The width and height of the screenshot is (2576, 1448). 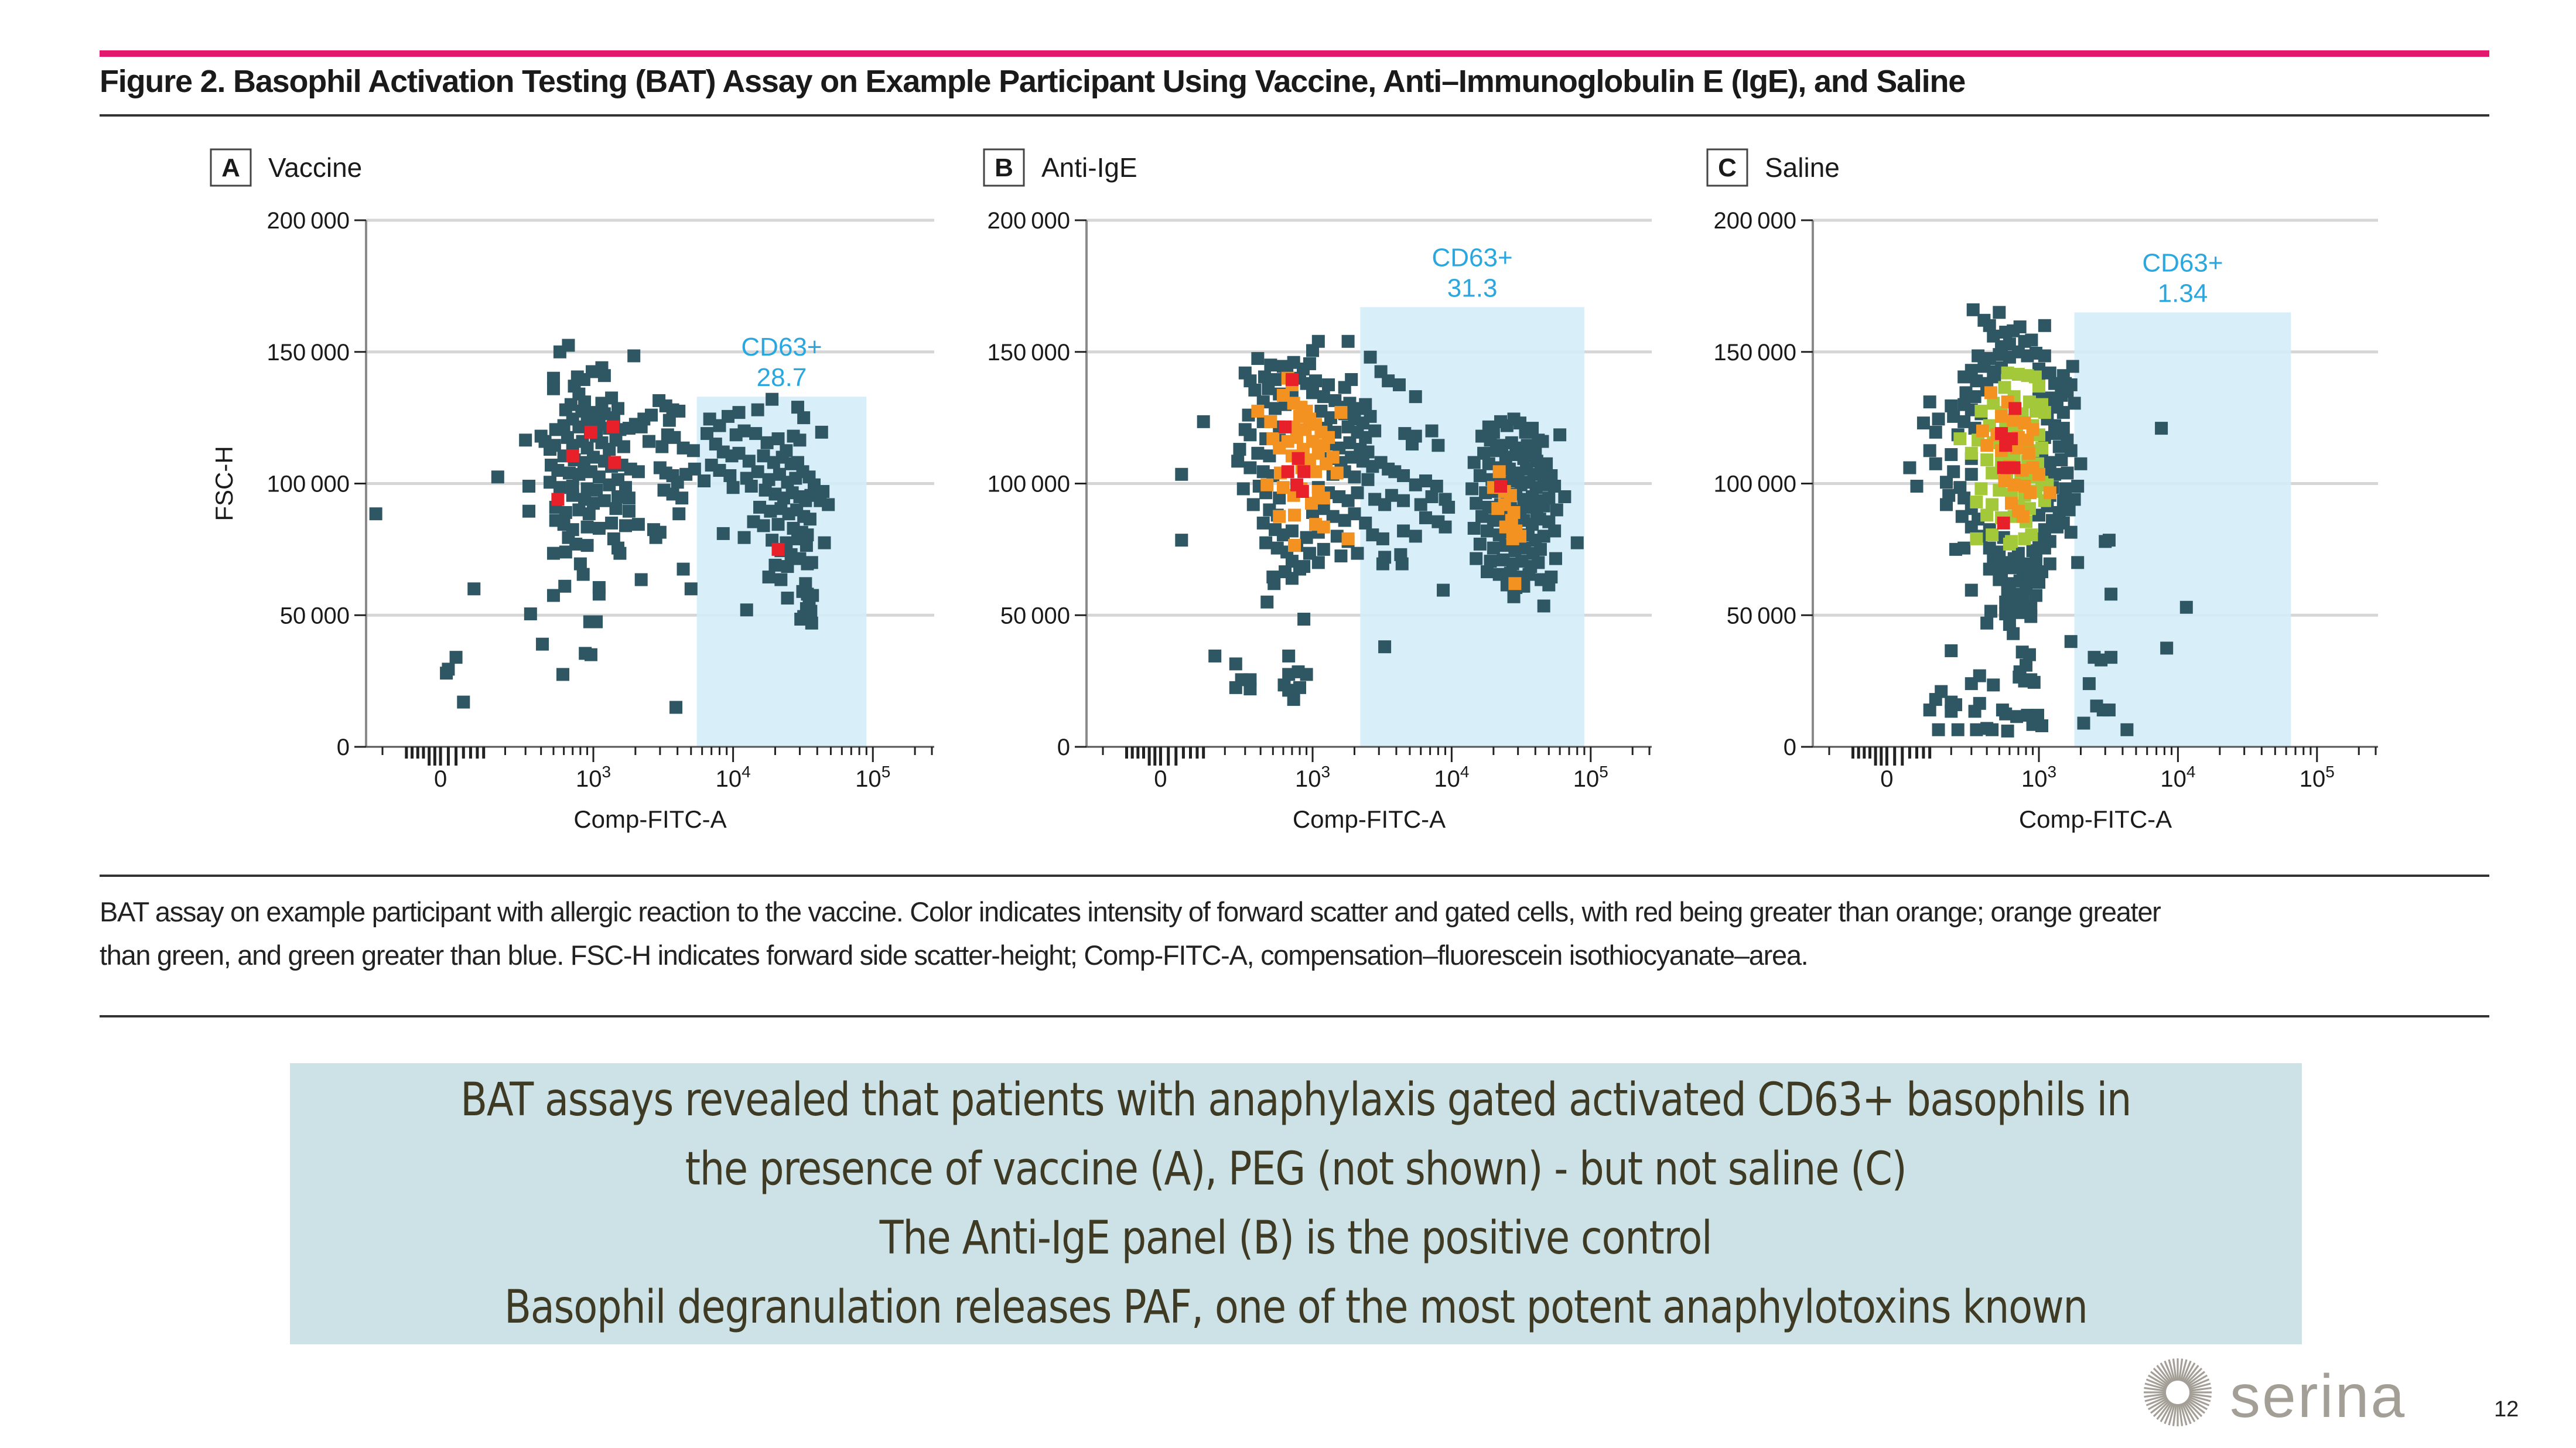 What do you see at coordinates (1380, 520) in the screenshot?
I see `scatter-points` at bounding box center [1380, 520].